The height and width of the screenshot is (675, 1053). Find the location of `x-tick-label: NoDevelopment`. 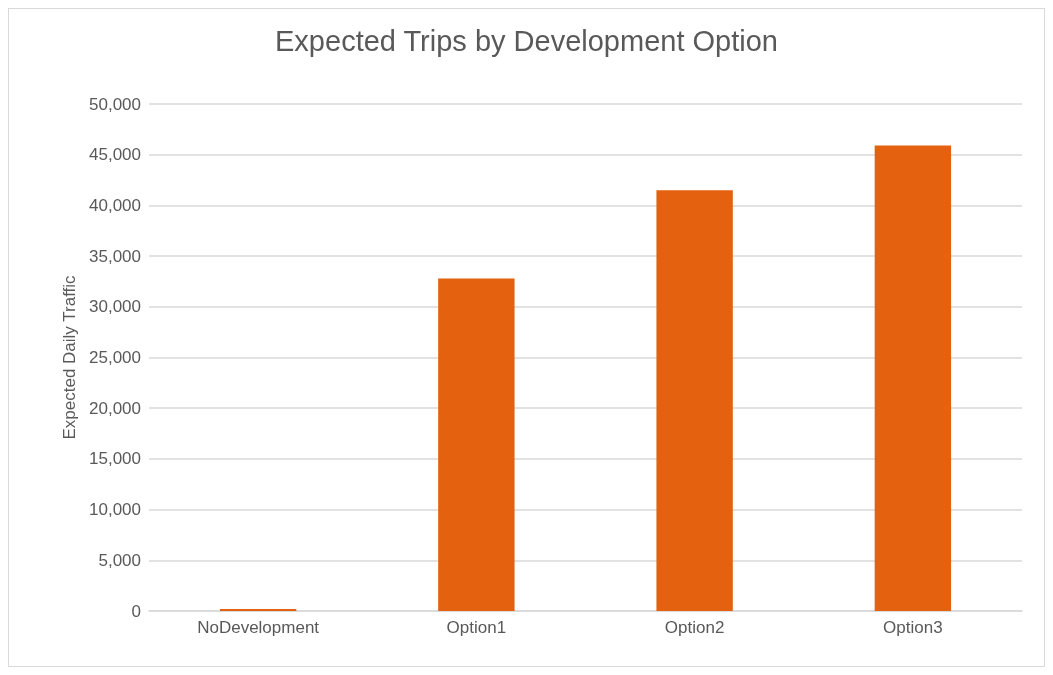

x-tick-label: NoDevelopment is located at coordinates (258, 627).